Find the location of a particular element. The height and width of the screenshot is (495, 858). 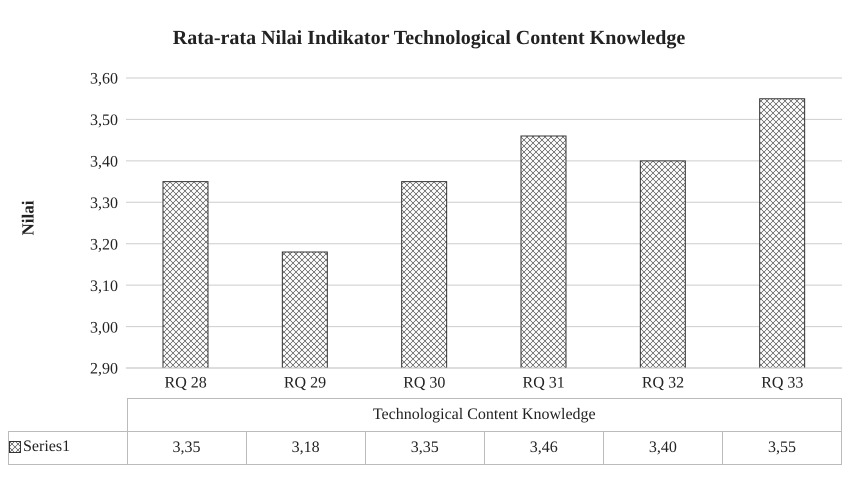

data-label: 3,18 is located at coordinates (306, 448).